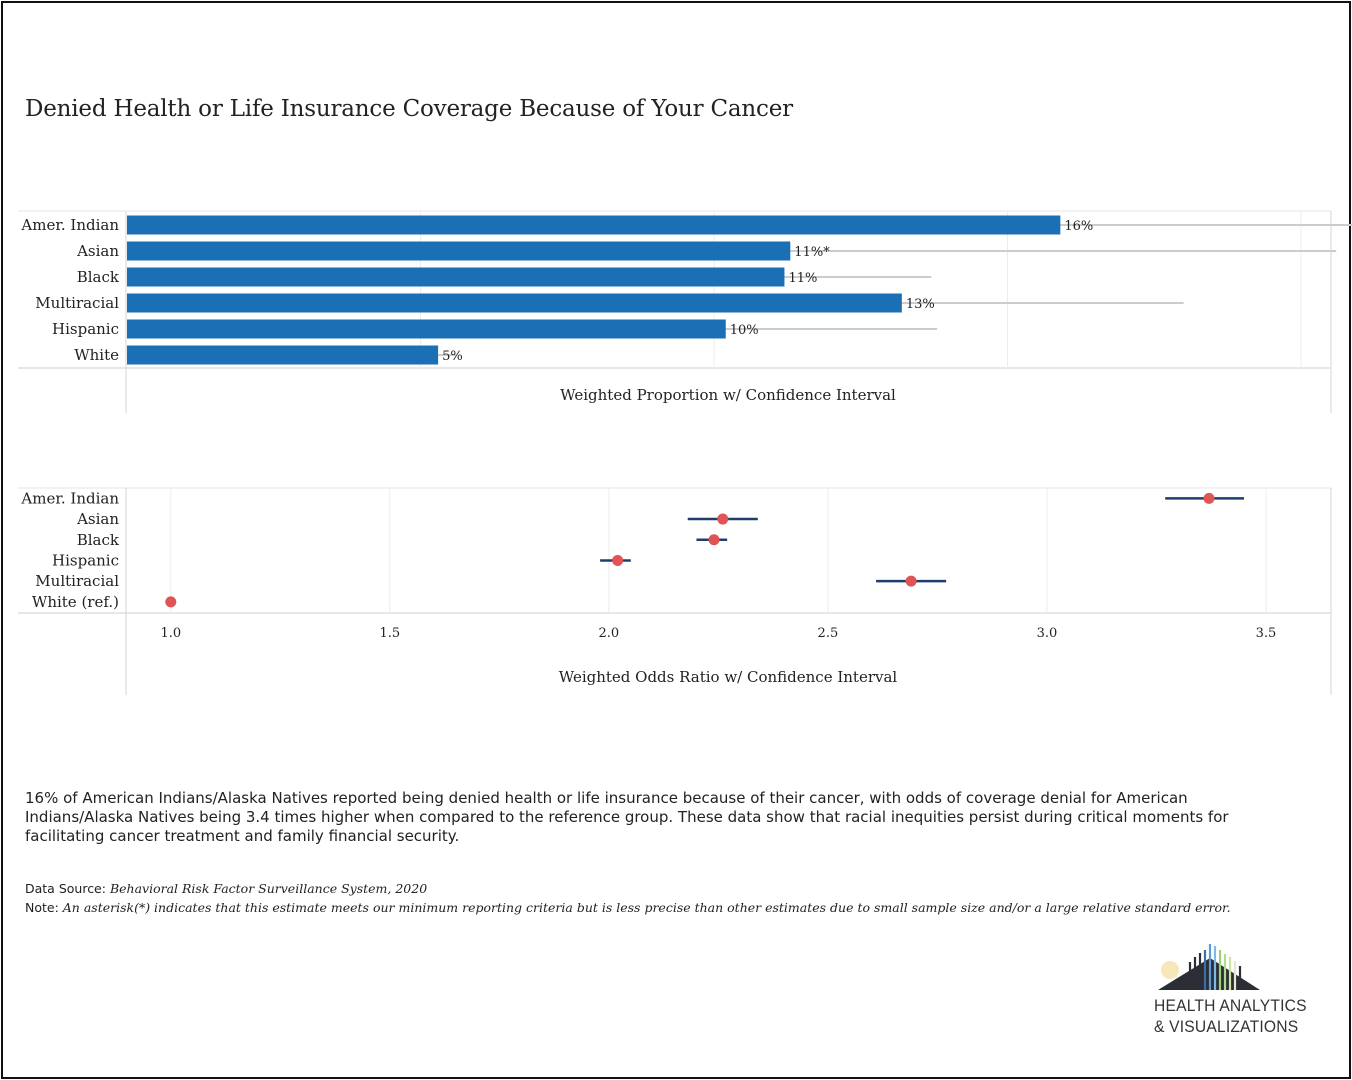  What do you see at coordinates (723, 519) in the screenshot?
I see `or-point-asian` at bounding box center [723, 519].